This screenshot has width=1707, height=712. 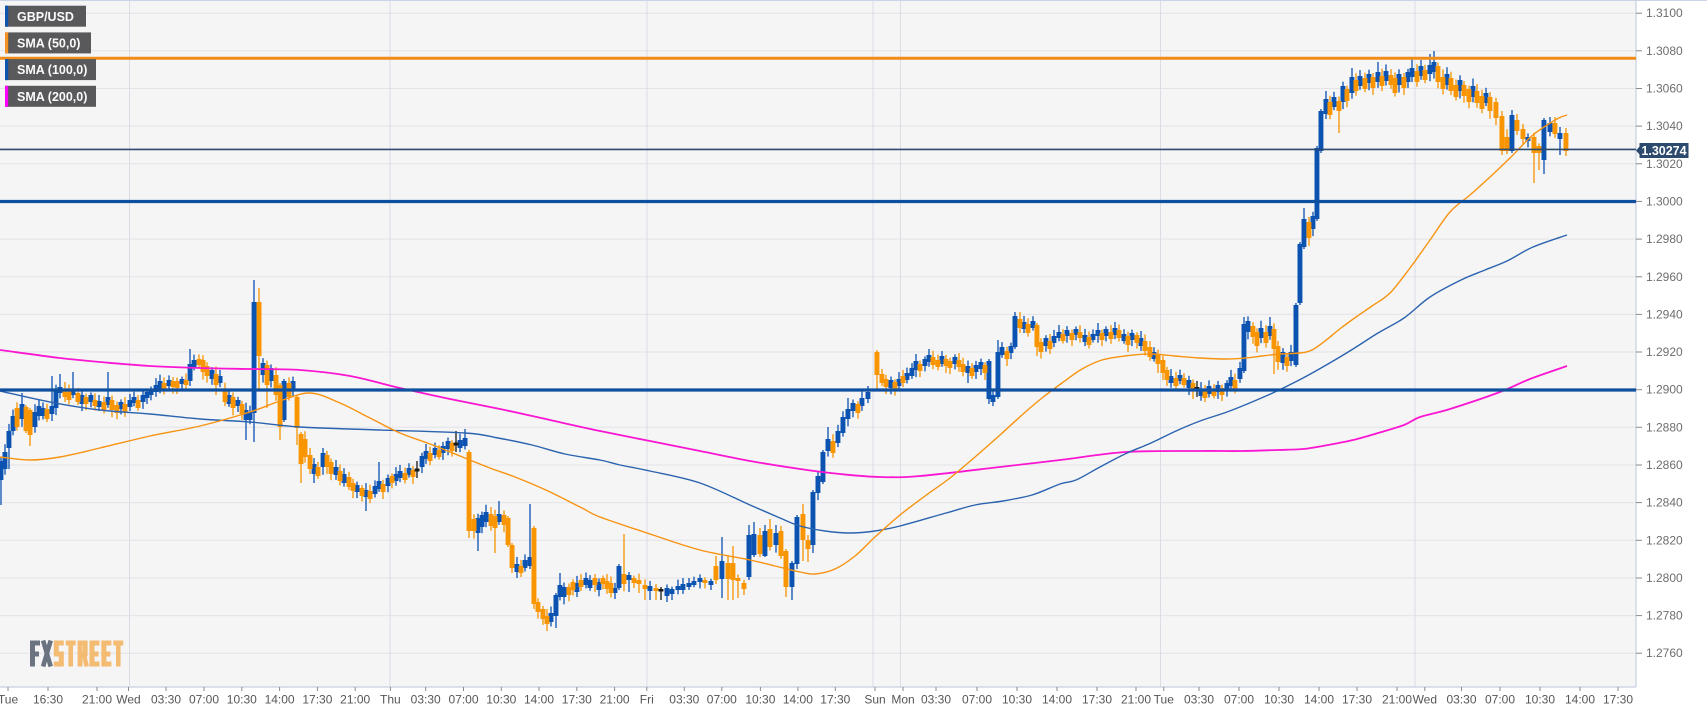 What do you see at coordinates (1664, 390) in the screenshot?
I see `svg-text: 1.2900` at bounding box center [1664, 390].